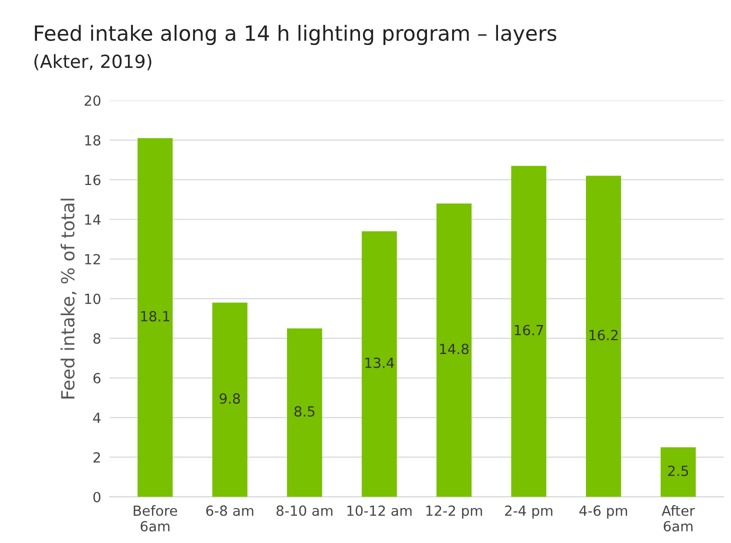  I want to click on y-tick-label: 20, so click(92, 100).